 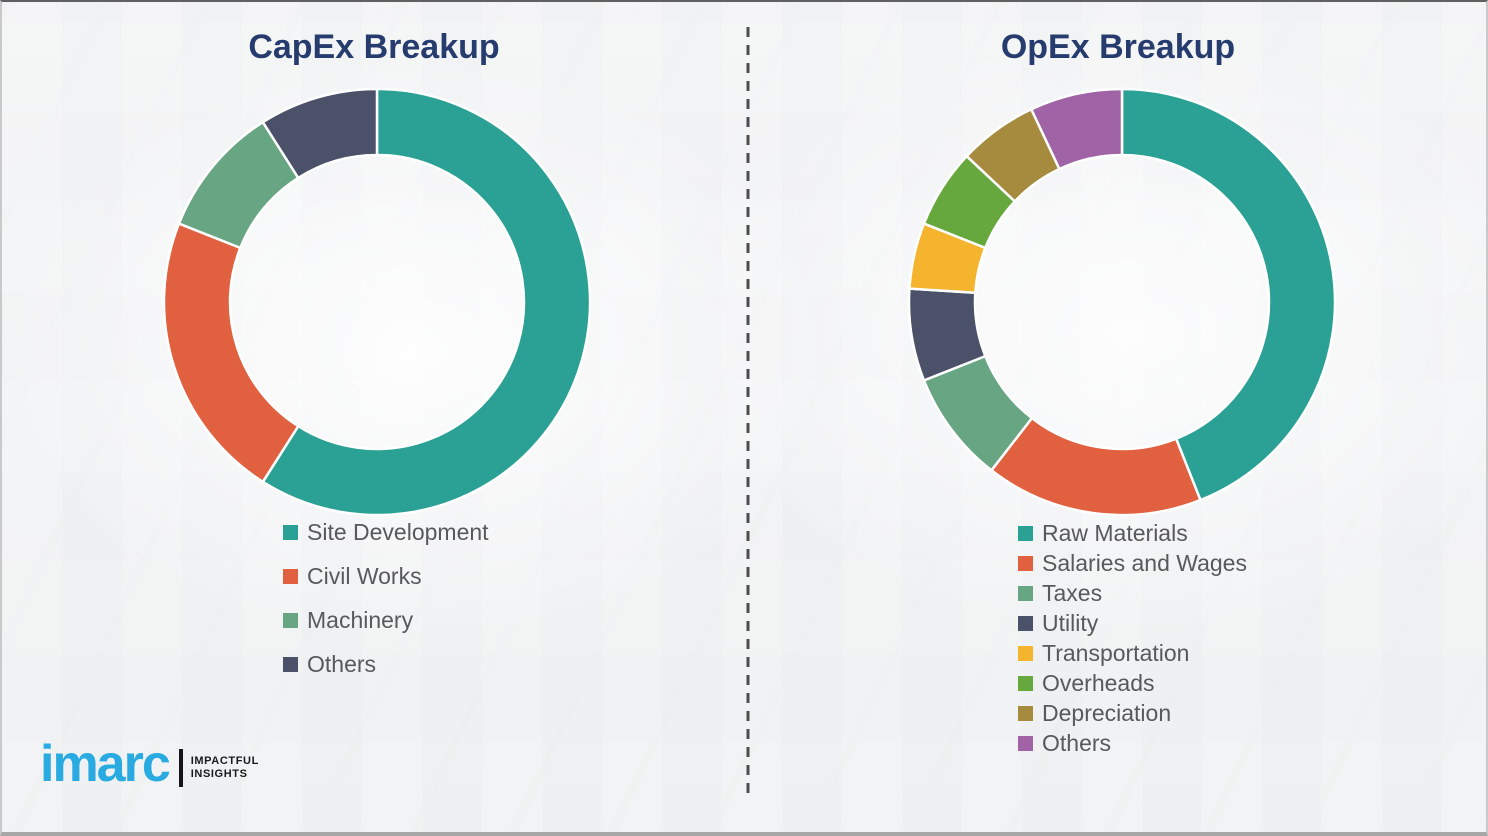 I want to click on capex-donut-chart, so click(x=377, y=302).